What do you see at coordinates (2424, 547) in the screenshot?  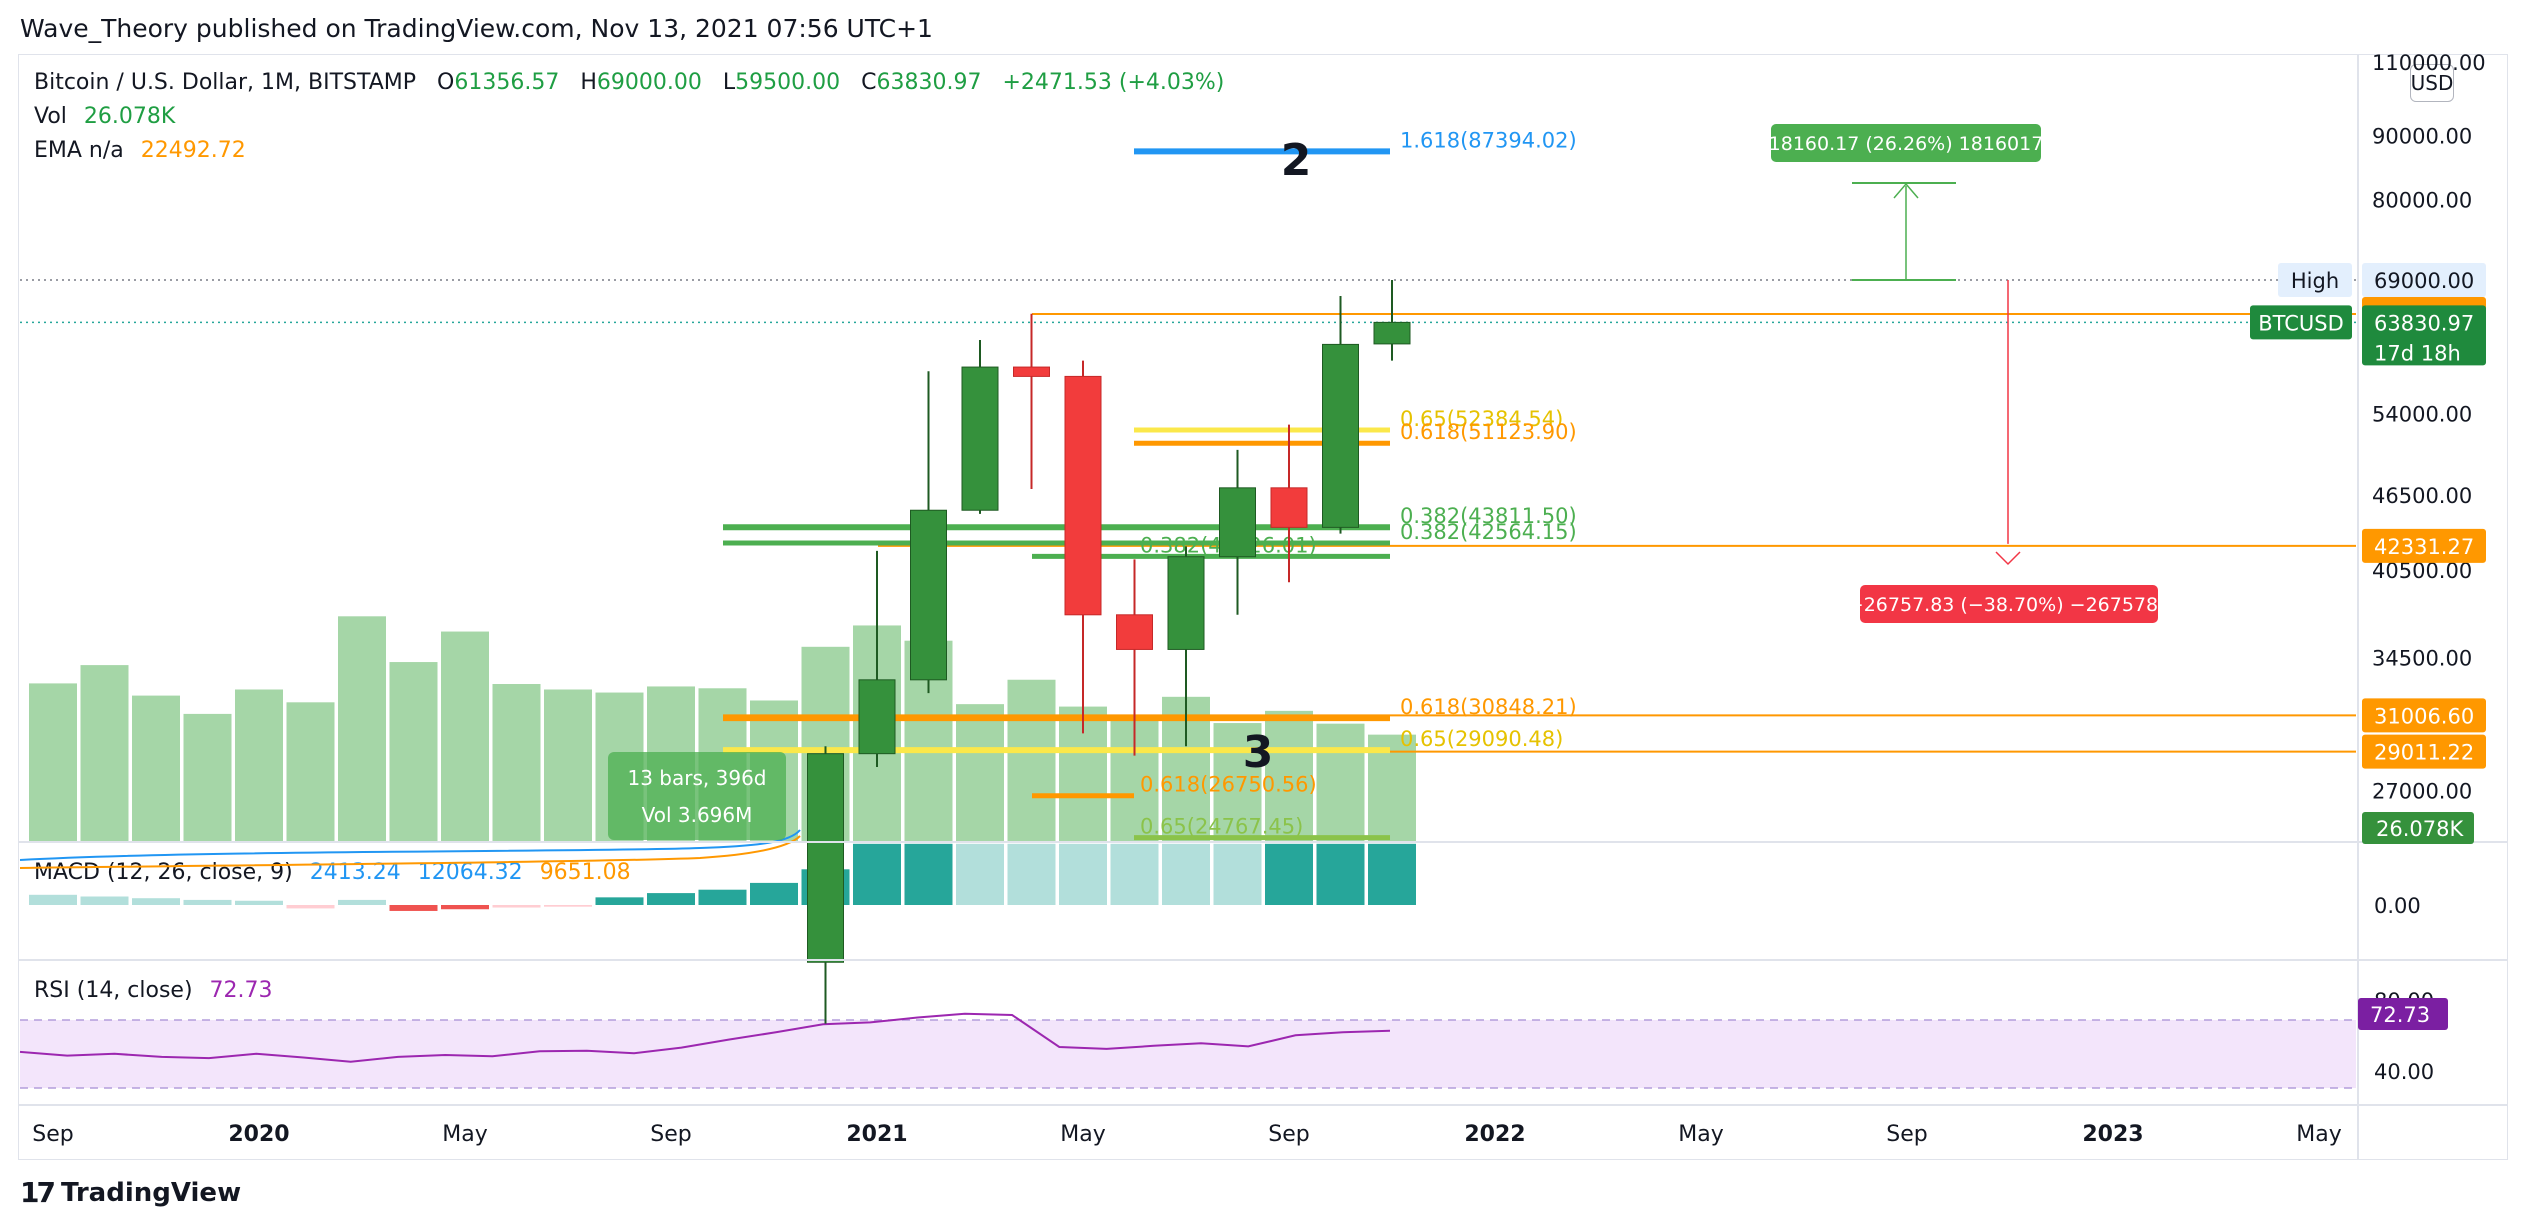 I see `price-badge-value: 42331.27` at bounding box center [2424, 547].